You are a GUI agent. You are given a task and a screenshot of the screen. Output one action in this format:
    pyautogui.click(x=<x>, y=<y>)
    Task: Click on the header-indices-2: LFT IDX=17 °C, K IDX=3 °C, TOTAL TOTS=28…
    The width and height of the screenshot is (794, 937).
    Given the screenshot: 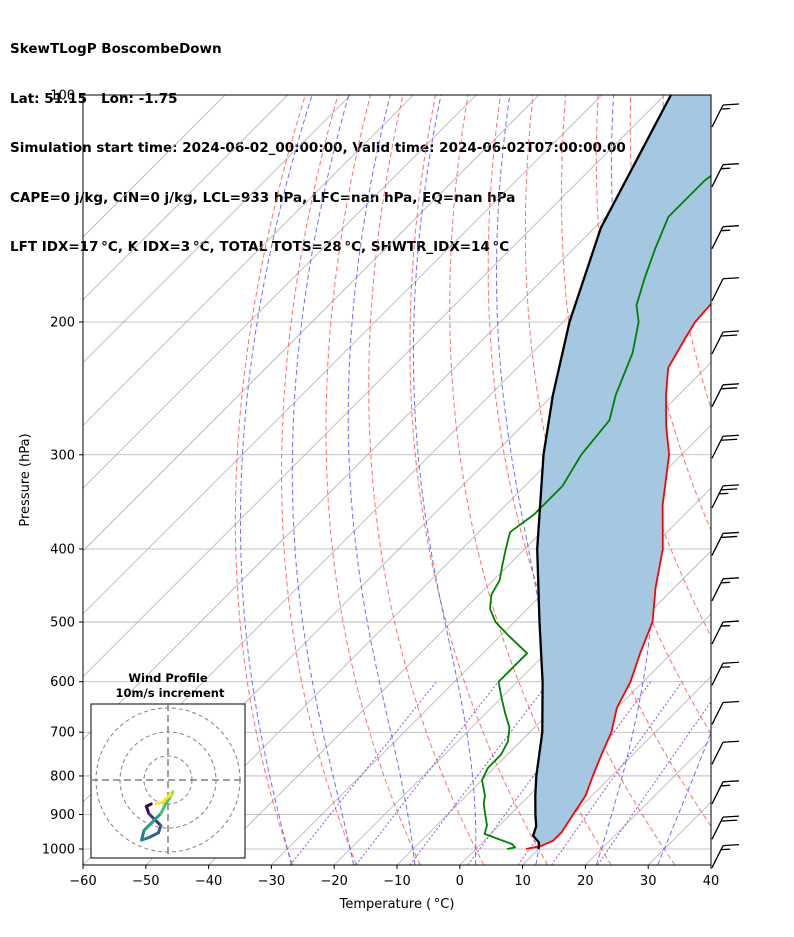 What is the action you would take?
    pyautogui.click(x=260, y=247)
    